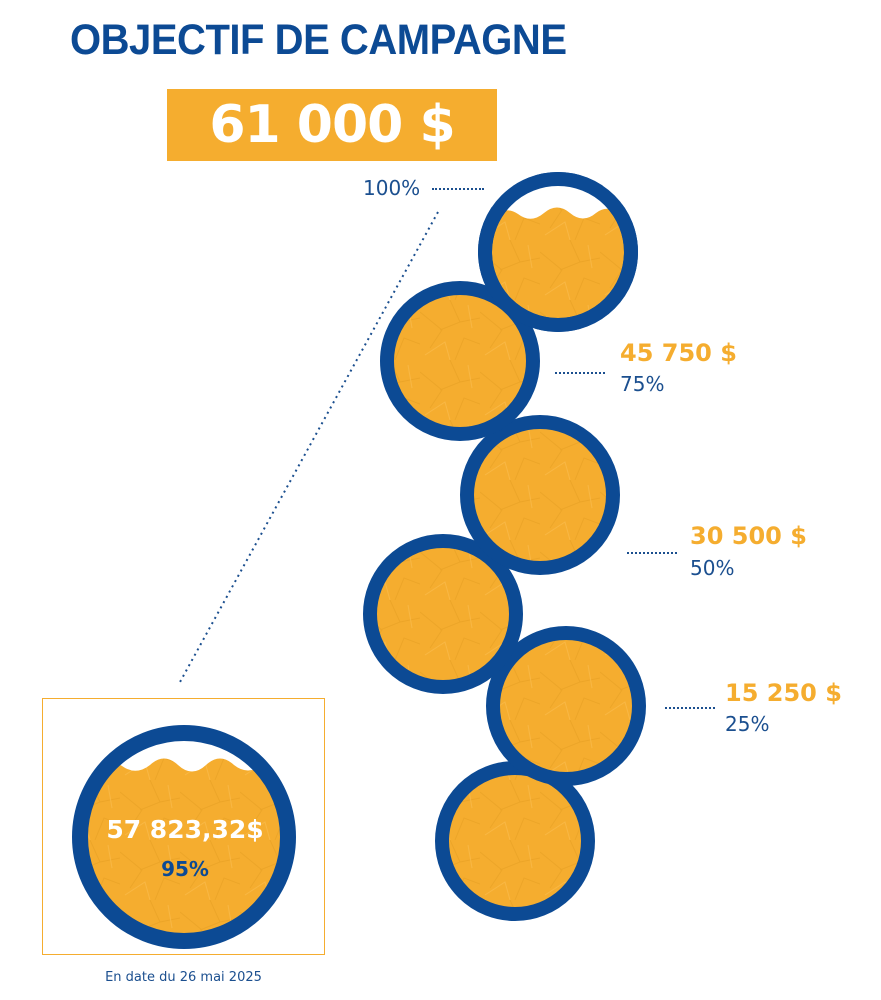 The width and height of the screenshot is (881, 1000). Describe the element at coordinates (783, 693) in the screenshot. I see `milestone-25-amount: 15 250 $` at that location.